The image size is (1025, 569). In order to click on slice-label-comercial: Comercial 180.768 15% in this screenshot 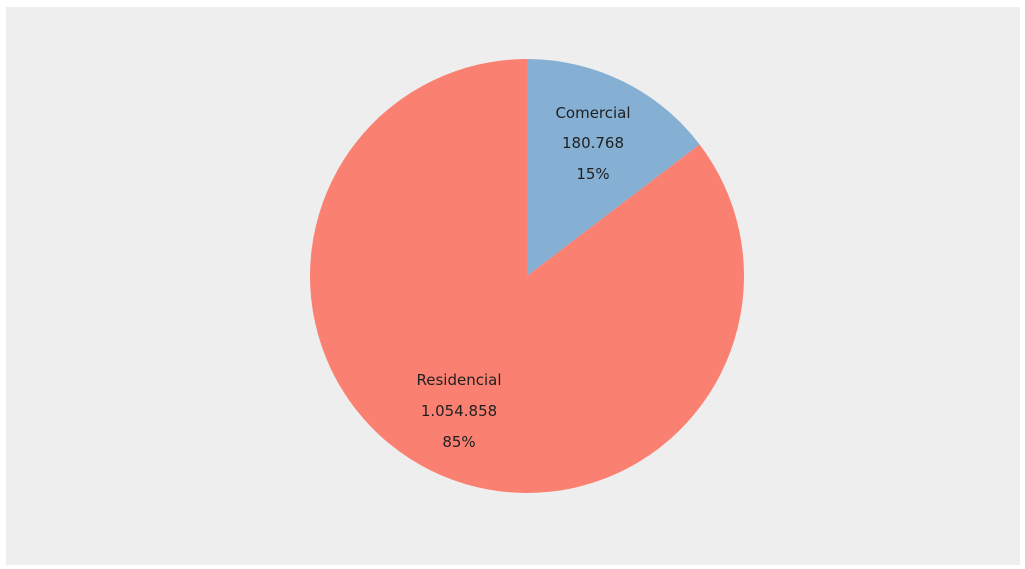, I will do `click(592, 143)`.